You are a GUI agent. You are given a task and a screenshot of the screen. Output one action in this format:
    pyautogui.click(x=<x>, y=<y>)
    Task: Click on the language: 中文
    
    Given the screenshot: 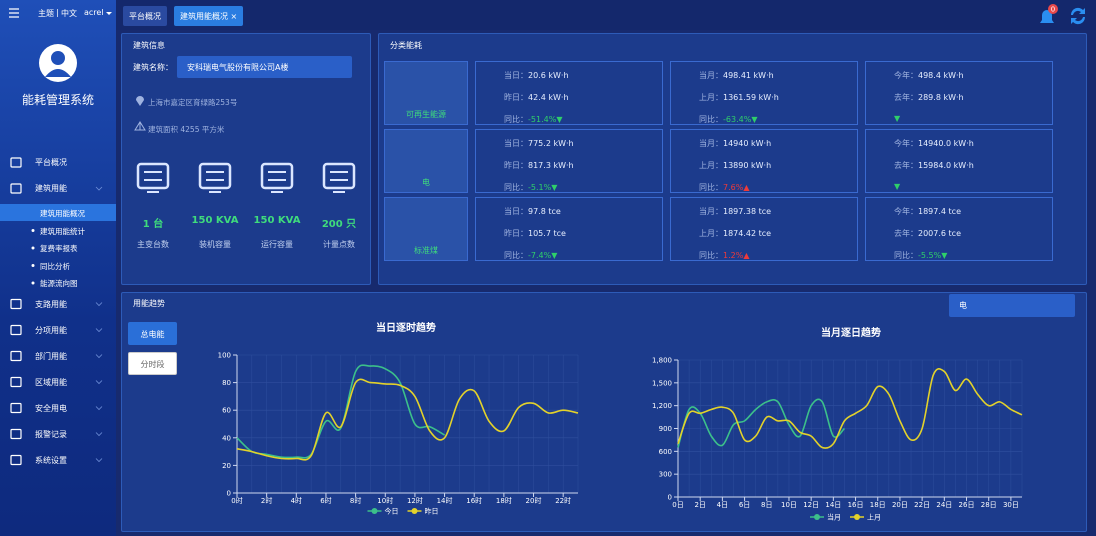 What is the action you would take?
    pyautogui.click(x=69, y=13)
    